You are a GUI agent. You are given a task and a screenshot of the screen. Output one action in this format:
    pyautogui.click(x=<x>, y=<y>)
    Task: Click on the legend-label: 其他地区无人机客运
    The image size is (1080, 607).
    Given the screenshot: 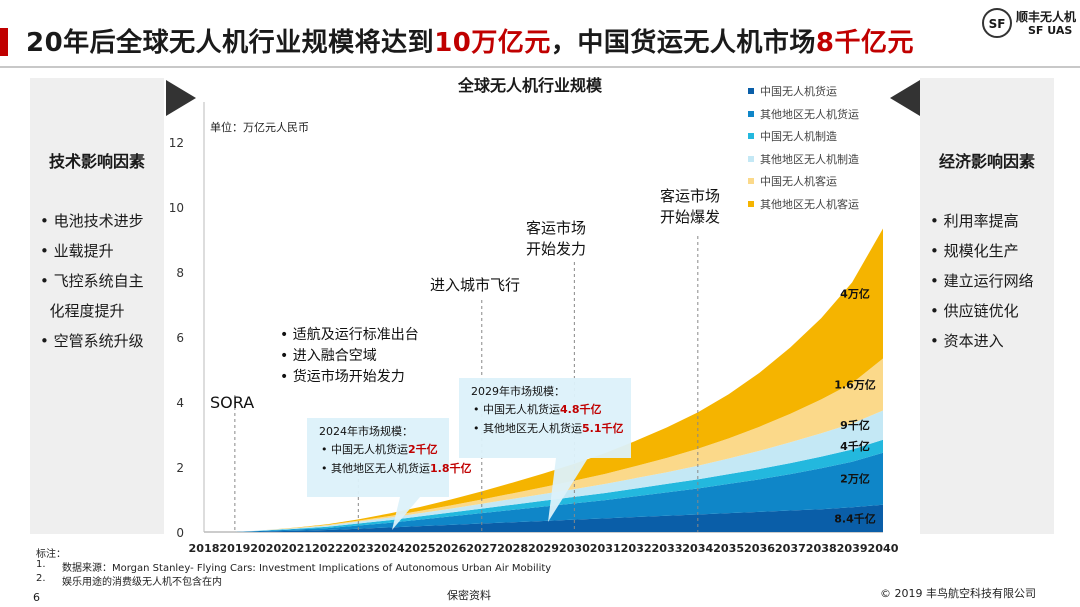 What is the action you would take?
    pyautogui.click(x=809, y=204)
    